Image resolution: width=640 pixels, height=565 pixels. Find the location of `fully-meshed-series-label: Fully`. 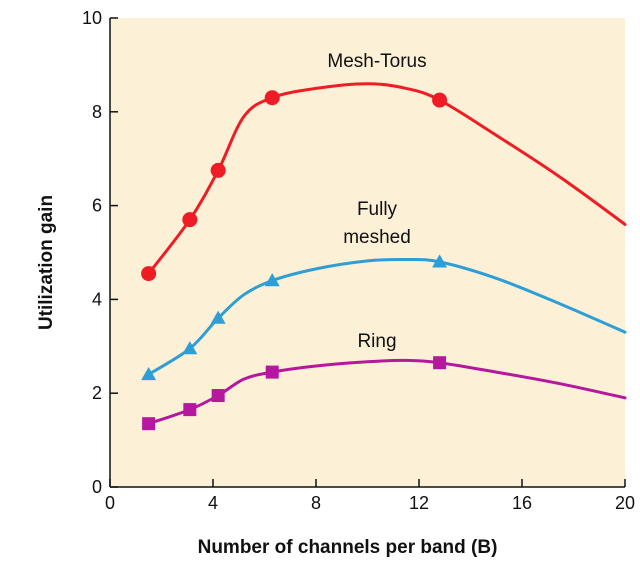

fully-meshed-series-label: Fully is located at coordinates (377, 209).